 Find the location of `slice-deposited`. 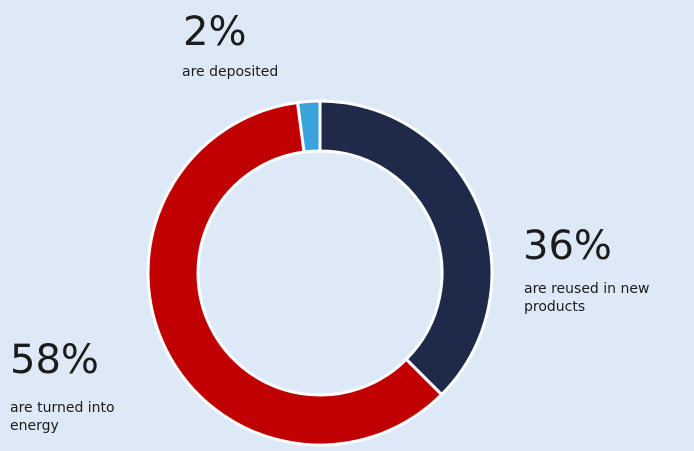

slice-deposited is located at coordinates (309, 126).